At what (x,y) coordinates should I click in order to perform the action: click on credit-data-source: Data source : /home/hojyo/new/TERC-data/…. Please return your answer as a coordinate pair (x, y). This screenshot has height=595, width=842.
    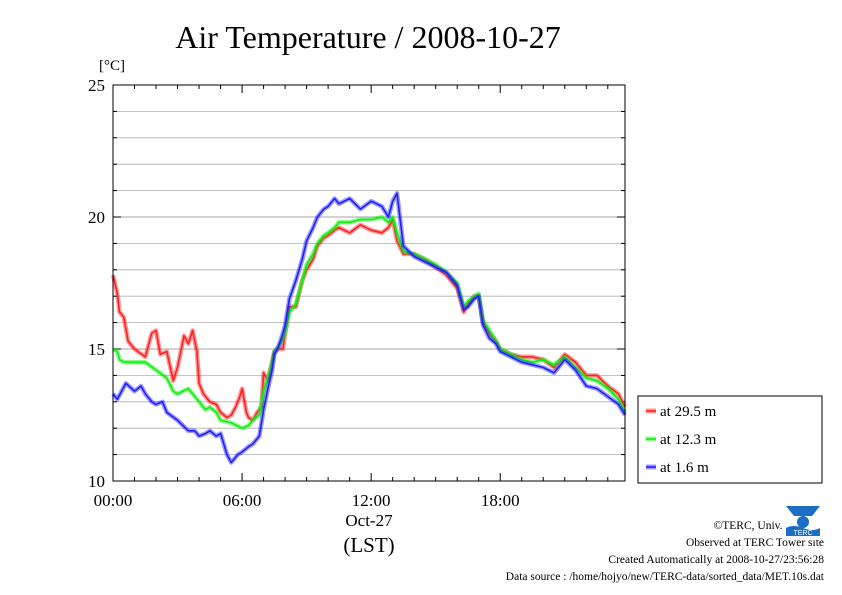
    Looking at the image, I should click on (664, 577).